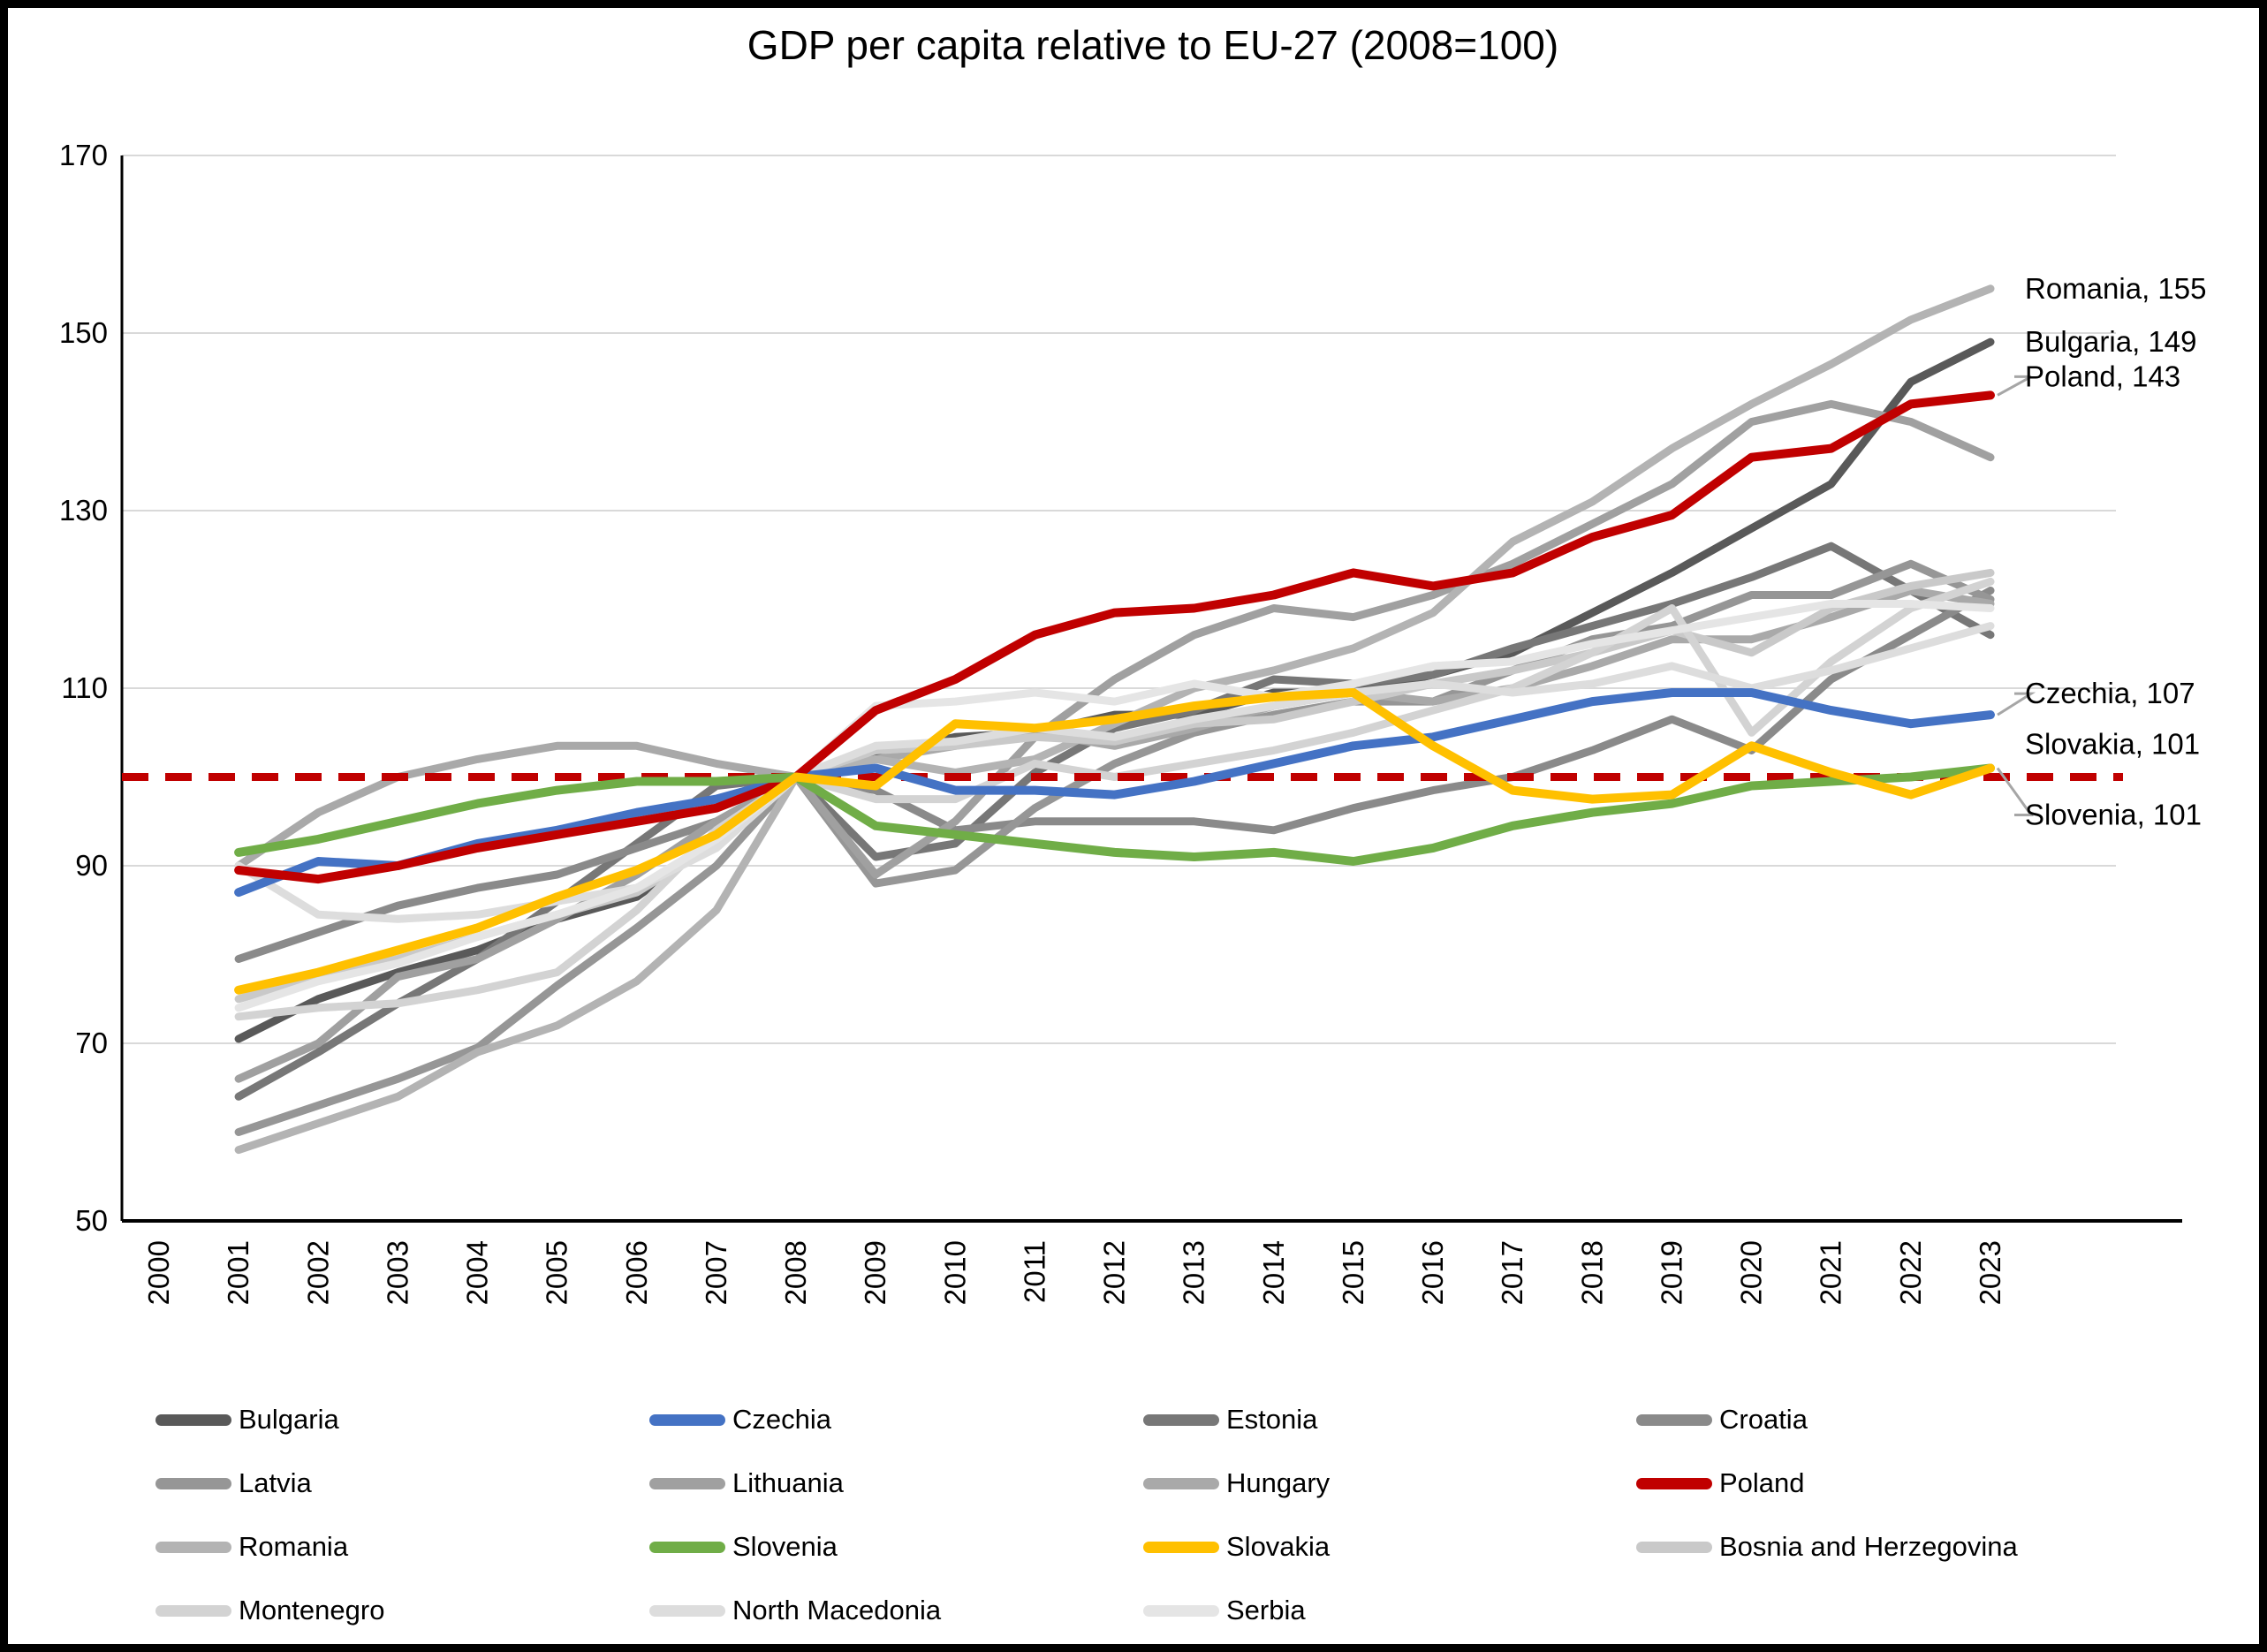 This screenshot has width=2267, height=1652. I want to click on x-axis-label: 2009, so click(875, 1272).